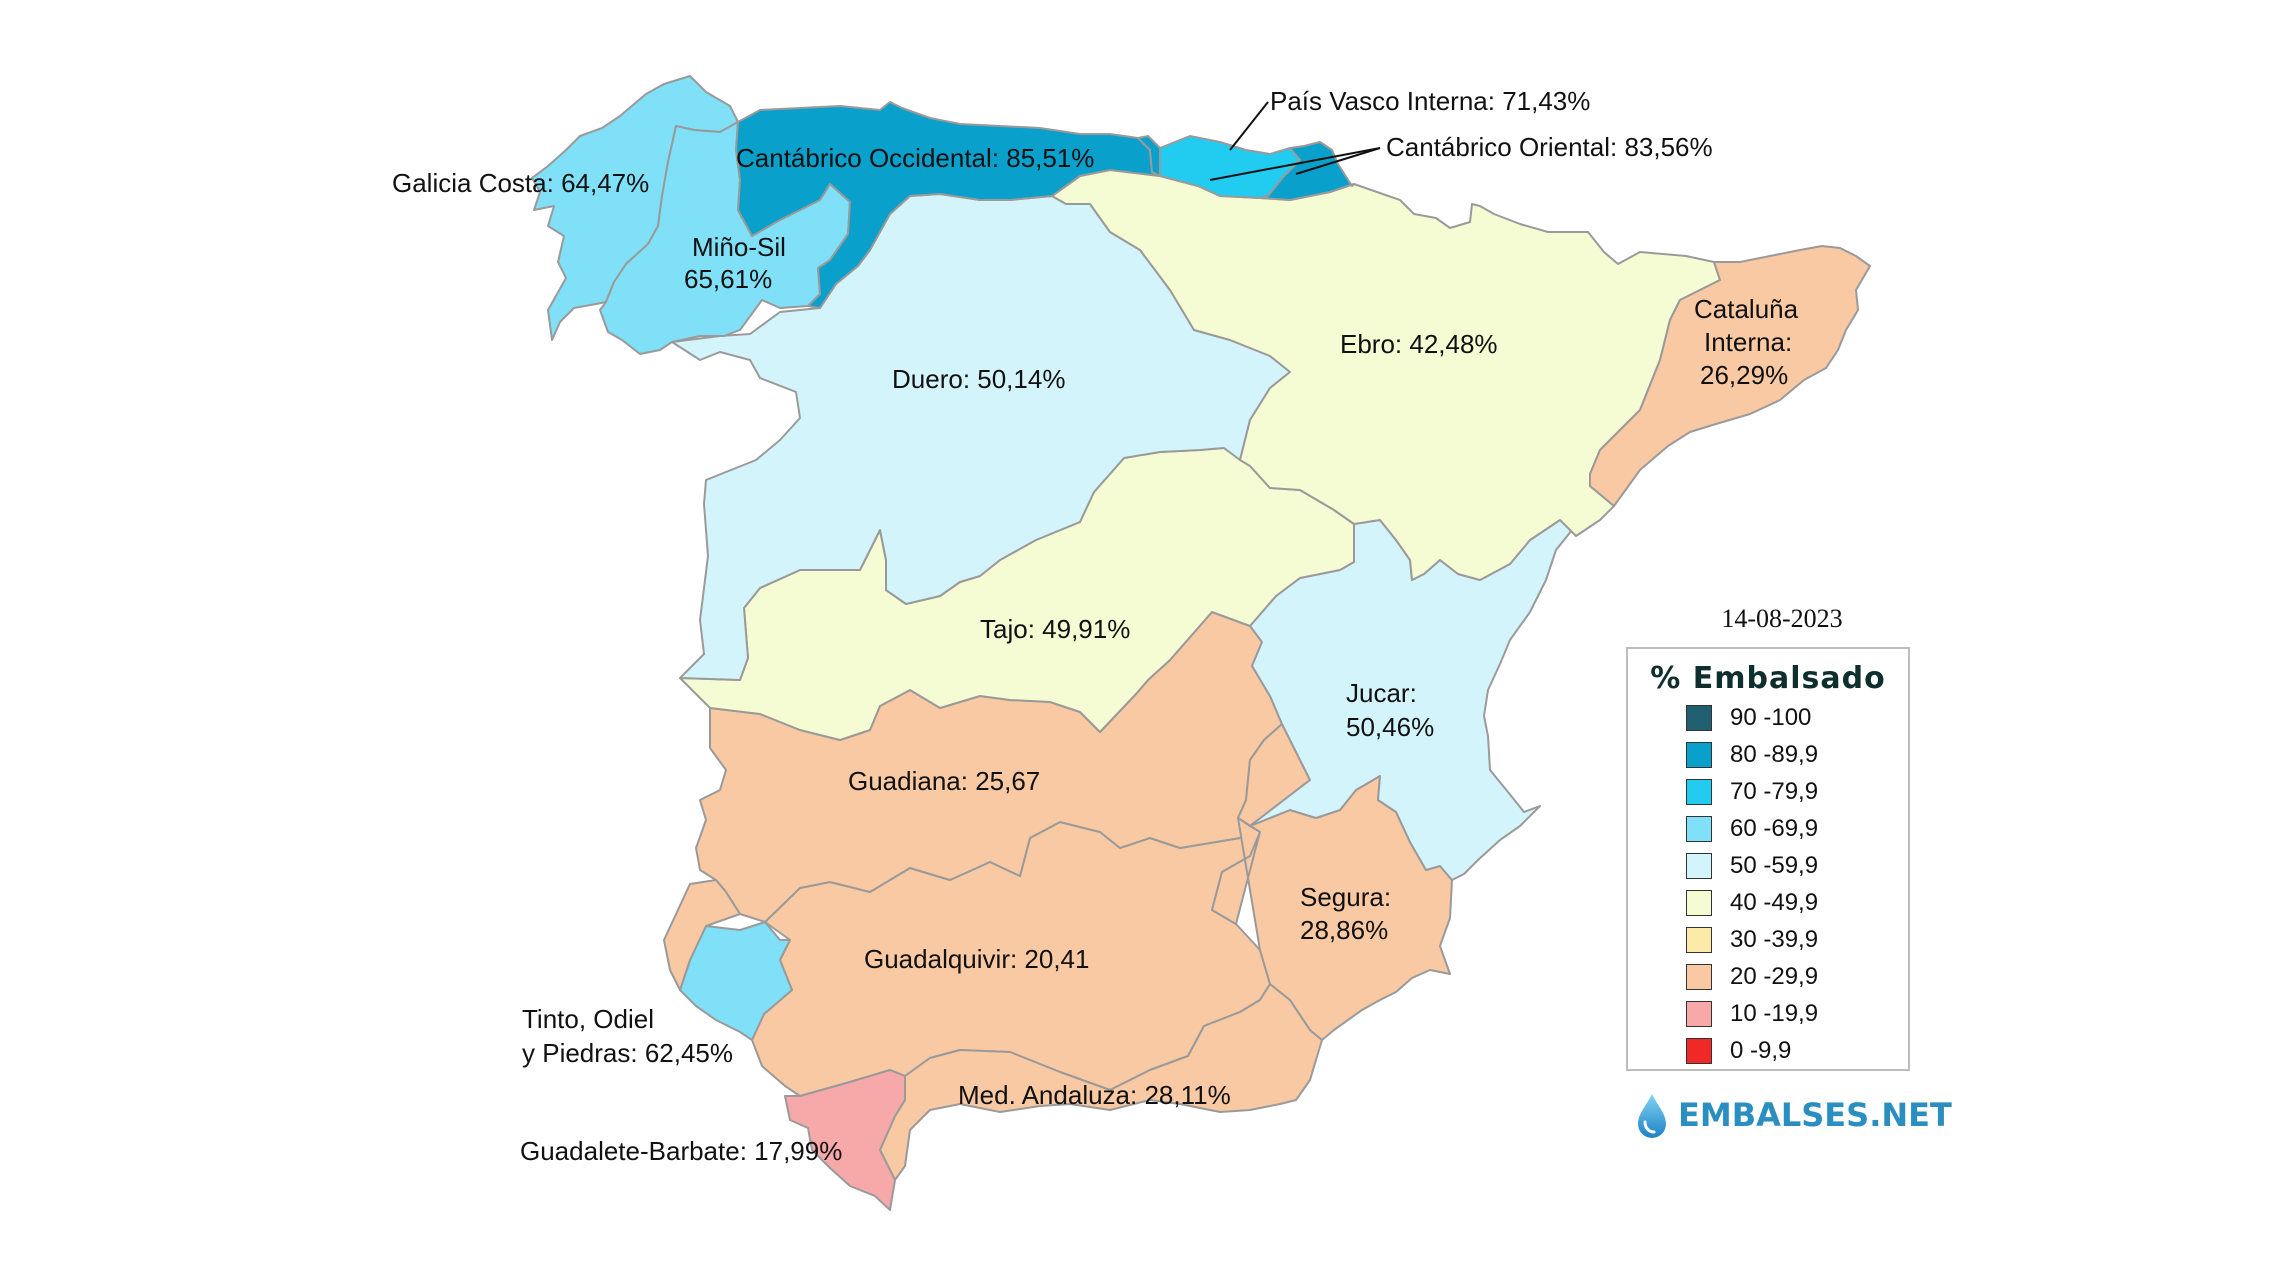 Image resolution: width=2282 pixels, height=1283 pixels. I want to click on basin-west-coast-strip, so click(702, 935).